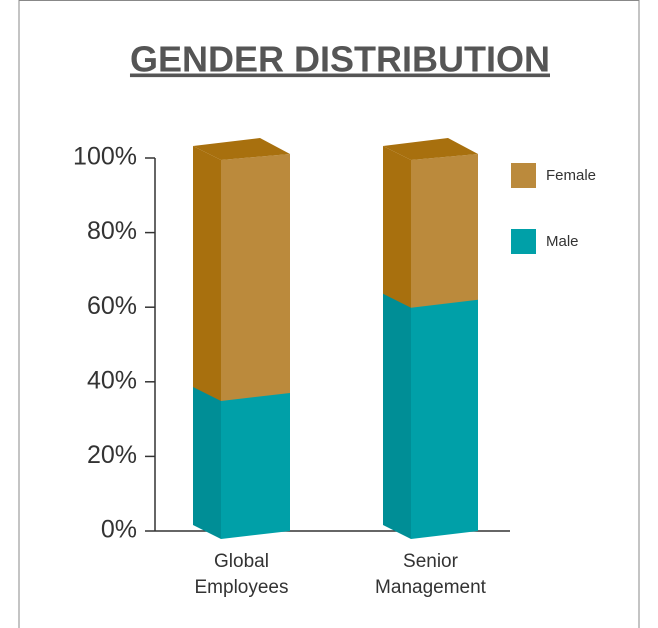  Describe the element at coordinates (112, 380) in the screenshot. I see `y-tick-label: 40%` at that location.